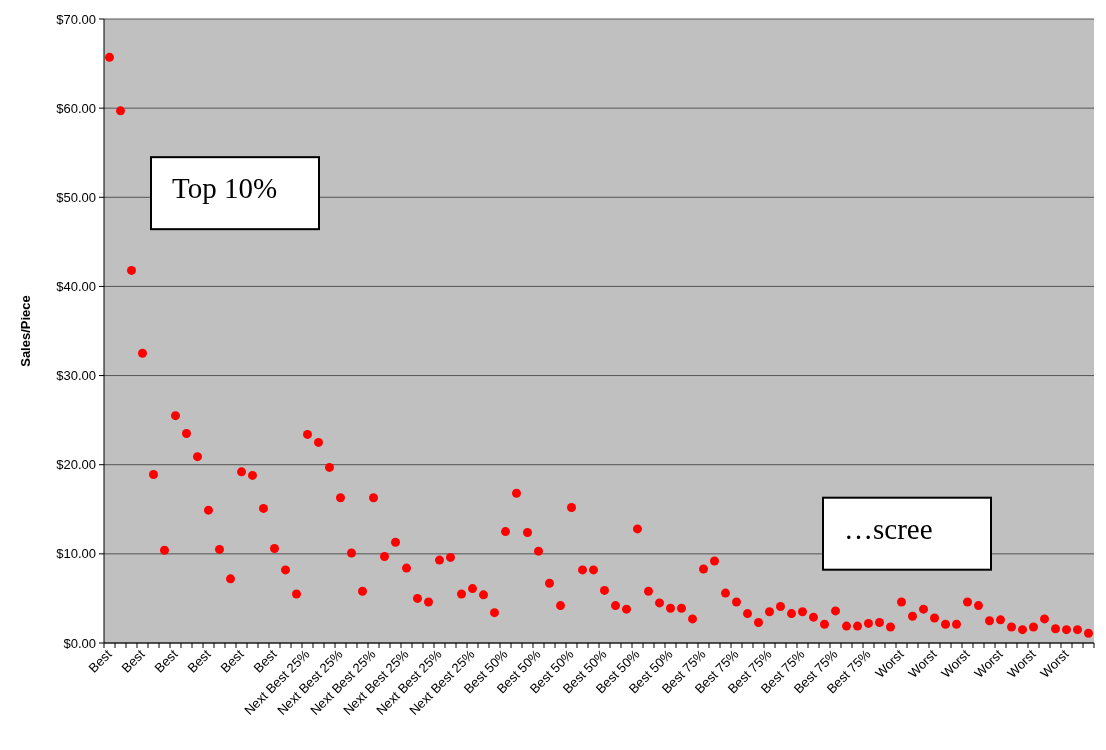  Describe the element at coordinates (79, 643) in the screenshot. I see `y-tick-label: $0.00` at that location.